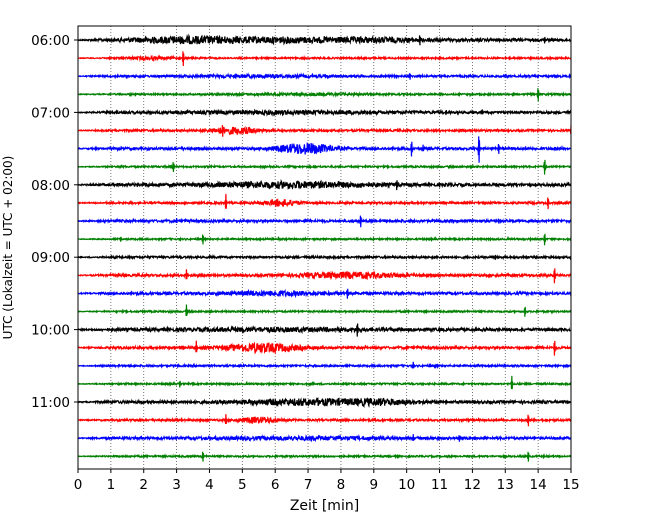  Describe the element at coordinates (324, 420) in the screenshot. I see `trace-11:15` at that location.